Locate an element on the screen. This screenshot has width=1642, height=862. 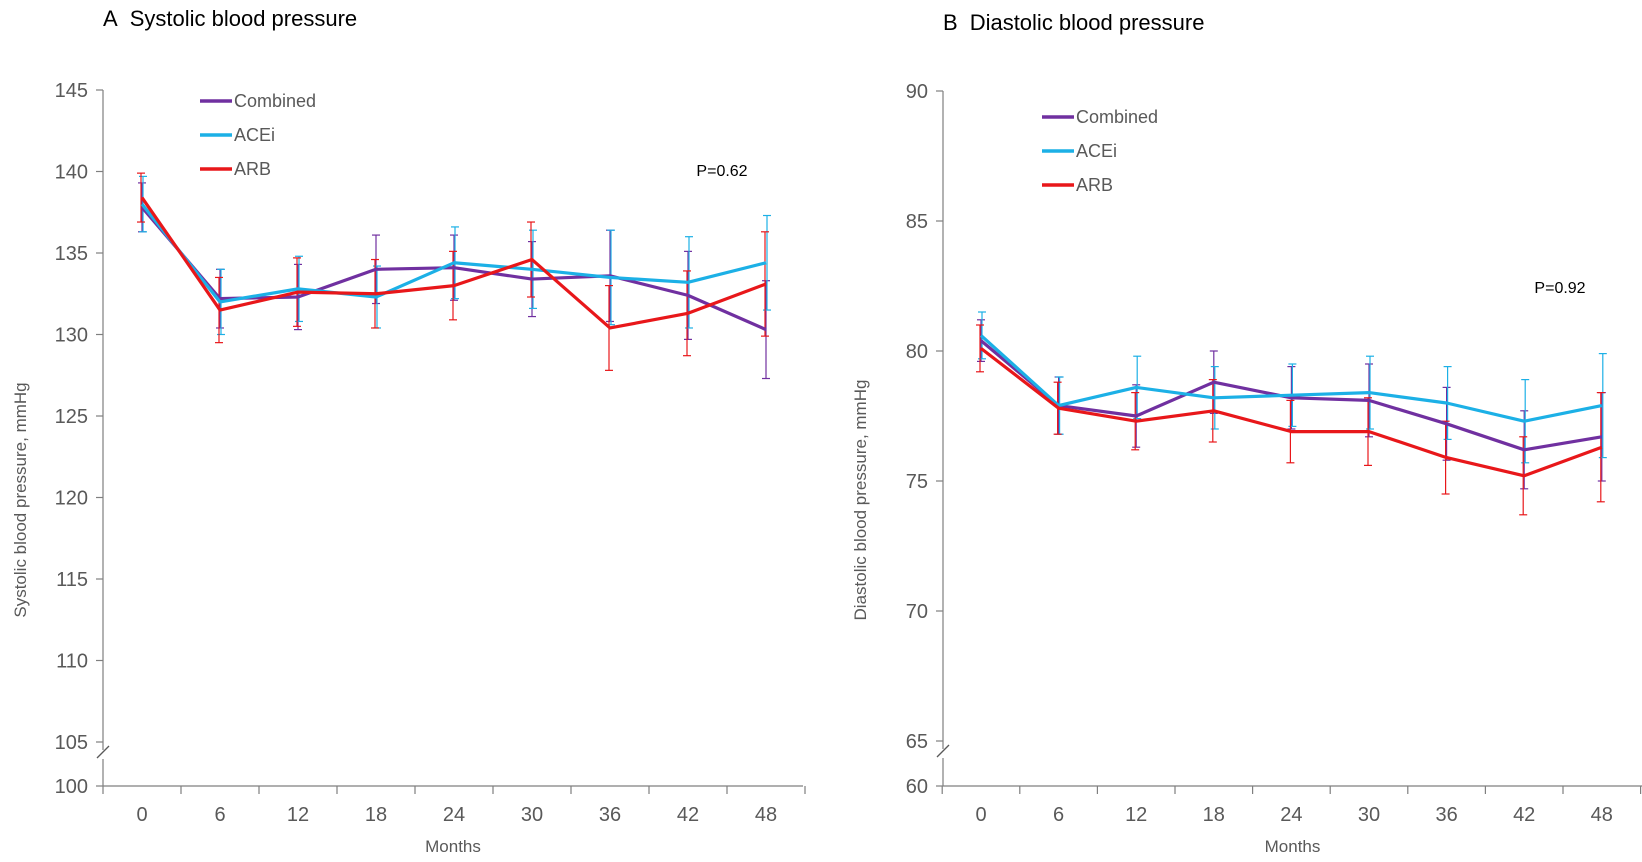
y-tick-label: 115 is located at coordinates (72, 580).